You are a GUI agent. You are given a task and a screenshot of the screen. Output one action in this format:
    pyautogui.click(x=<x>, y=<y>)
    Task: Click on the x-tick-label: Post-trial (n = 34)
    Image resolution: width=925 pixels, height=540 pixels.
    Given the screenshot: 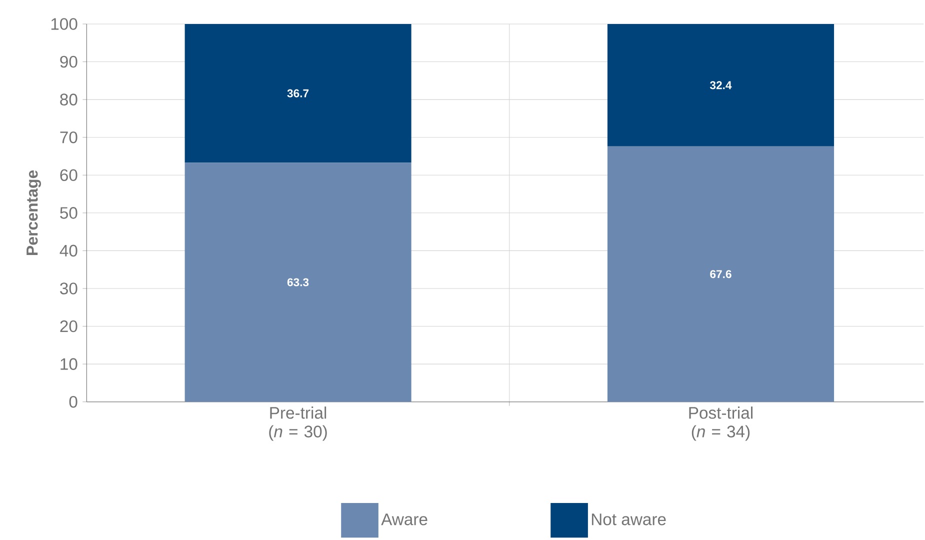 What is the action you would take?
    pyautogui.click(x=720, y=423)
    